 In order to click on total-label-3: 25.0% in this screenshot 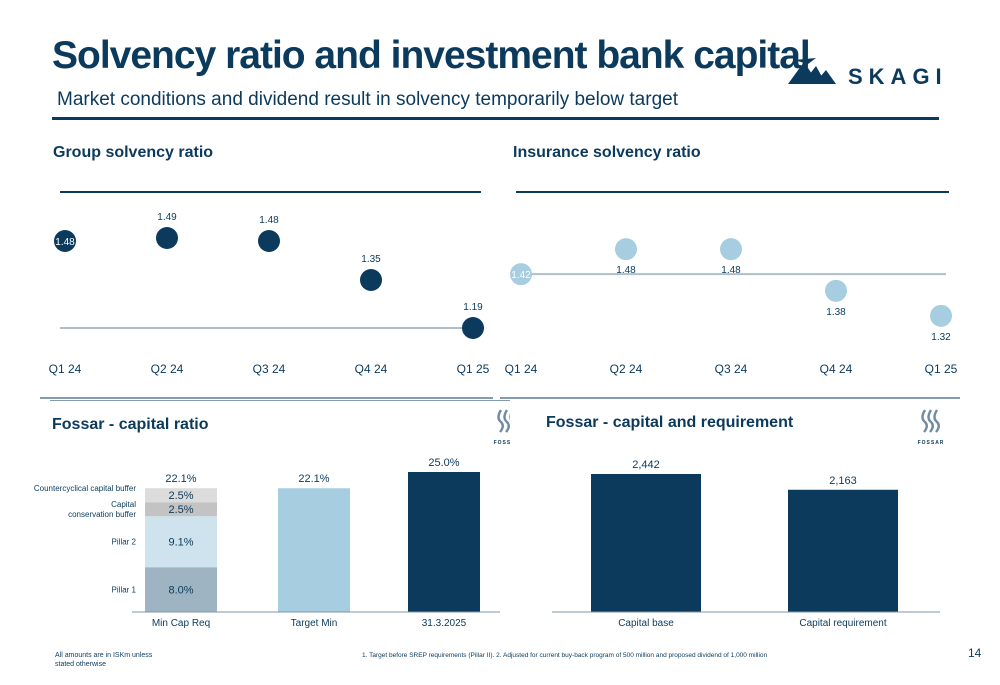, I will do `click(443, 463)`.